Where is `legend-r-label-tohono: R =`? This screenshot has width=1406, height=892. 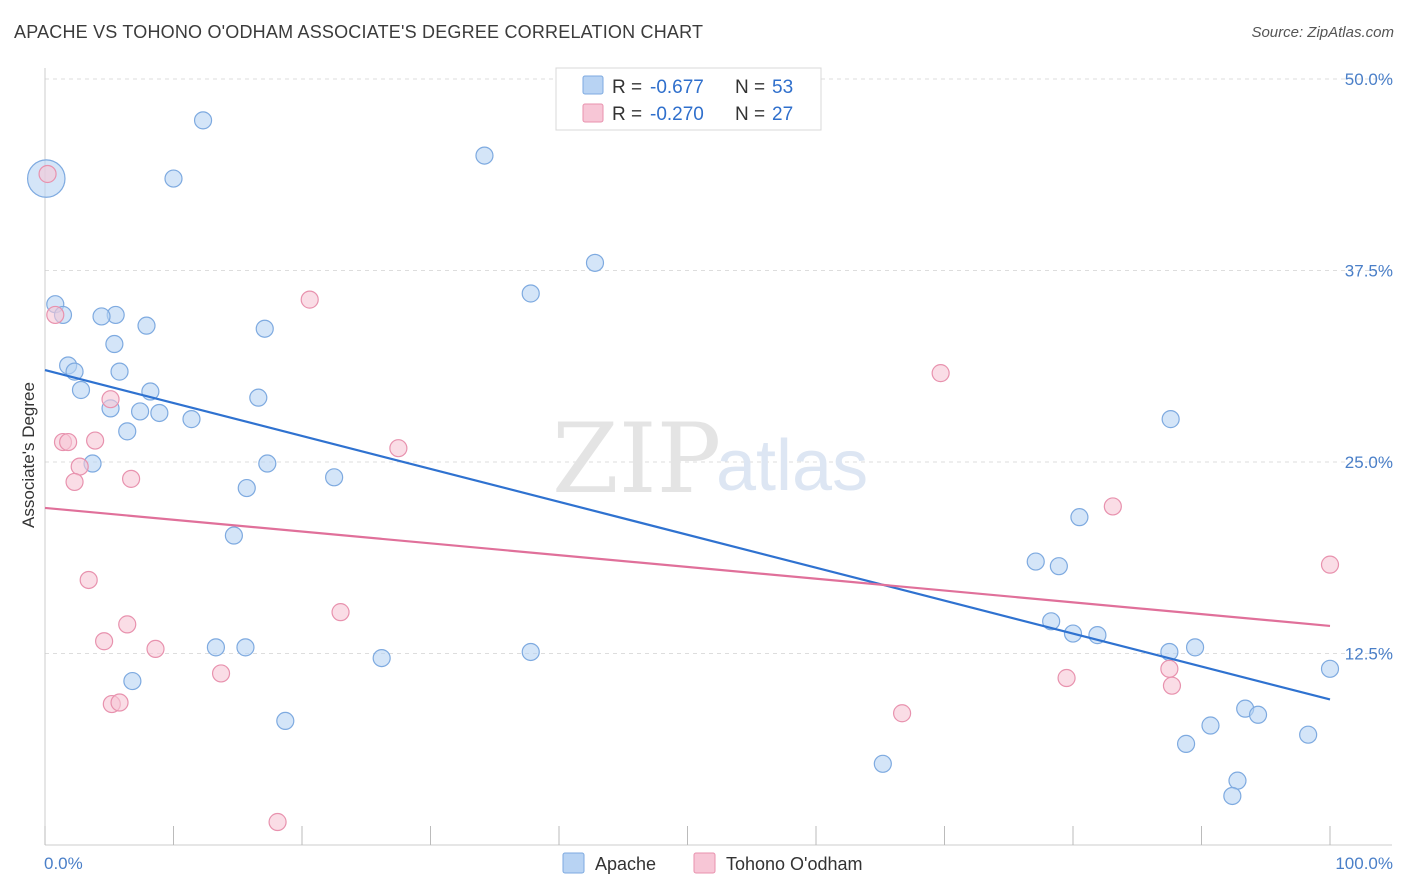 legend-r-label-tohono: R = is located at coordinates (627, 114).